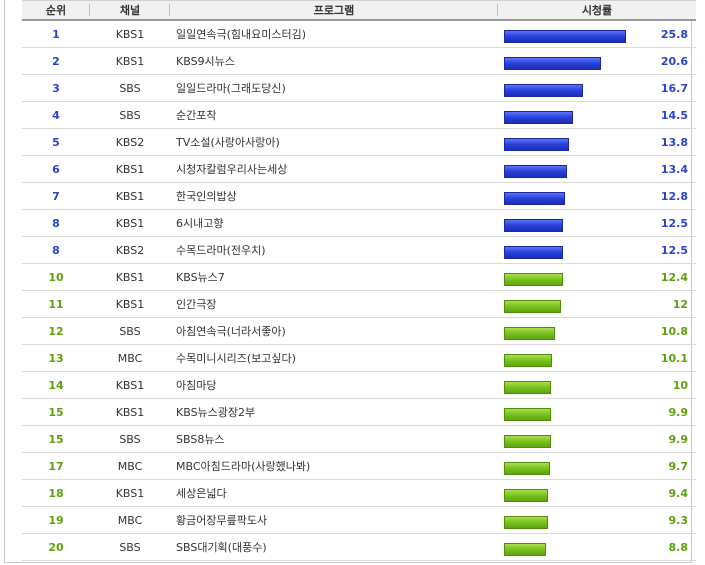 This screenshot has width=705, height=565. I want to click on rating-value: 25.8, so click(674, 34).